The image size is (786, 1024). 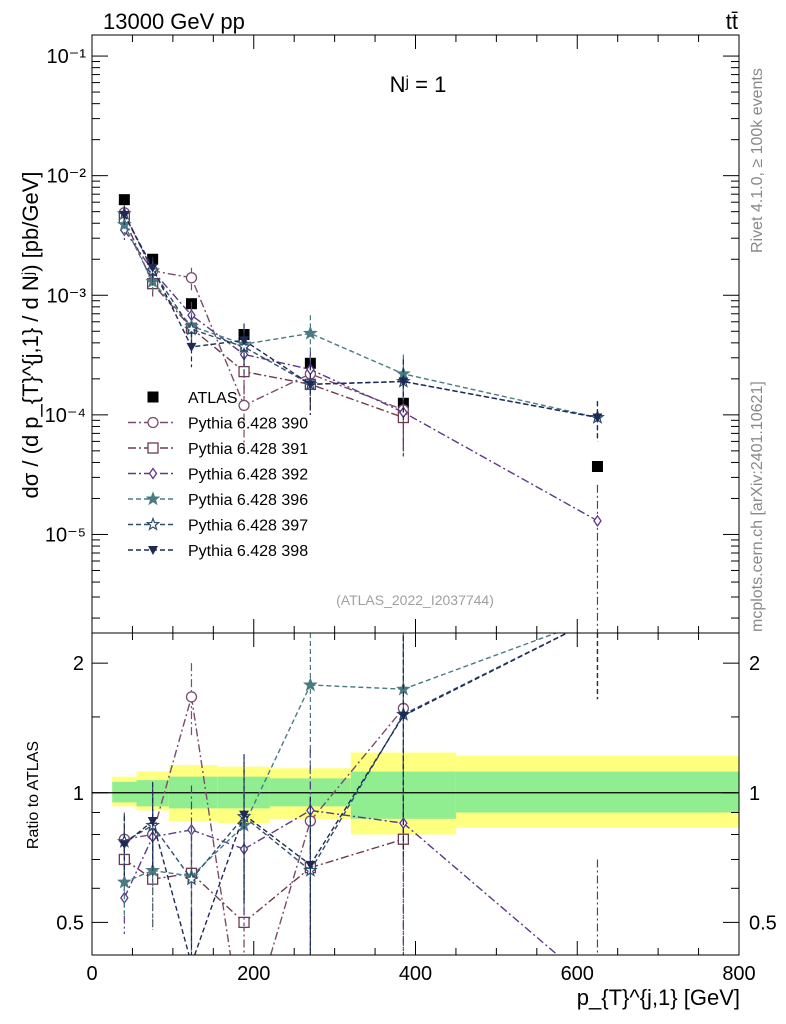 I want to click on legend-label: Pythia 6.428 390, so click(x=248, y=424).